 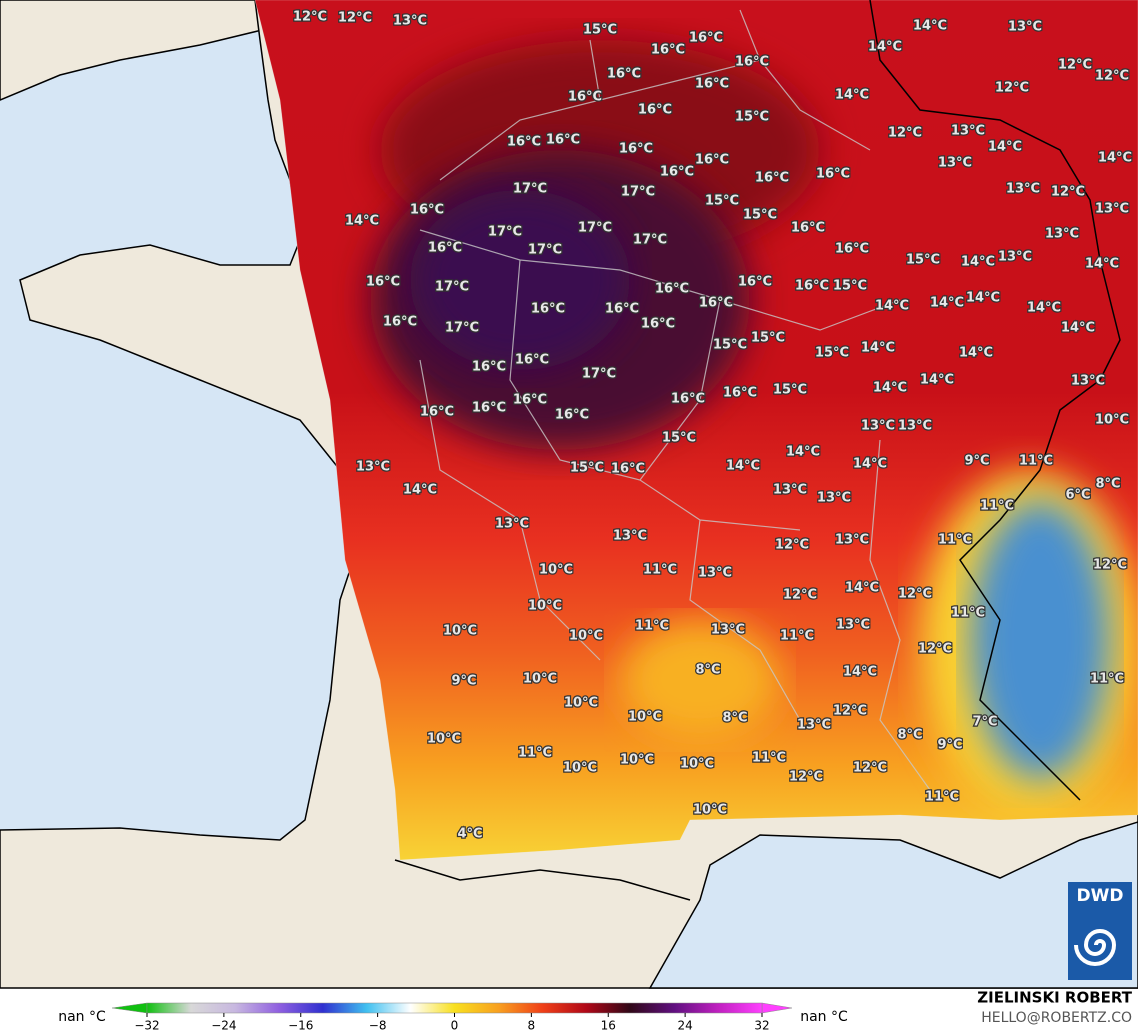 I want to click on colorbar-tick-label: −32, so click(x=146, y=1026).